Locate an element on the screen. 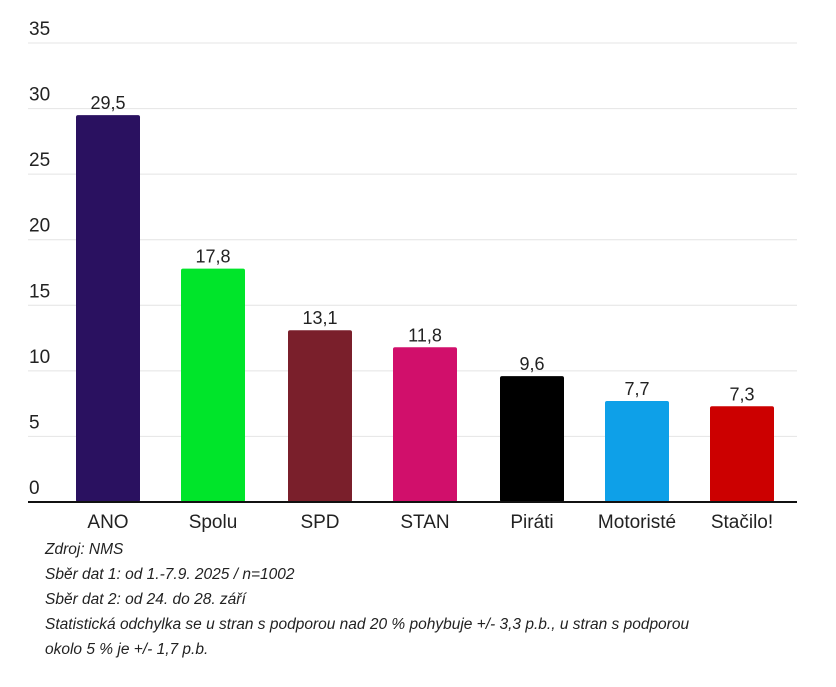  bar-motorist- is located at coordinates (637, 451).